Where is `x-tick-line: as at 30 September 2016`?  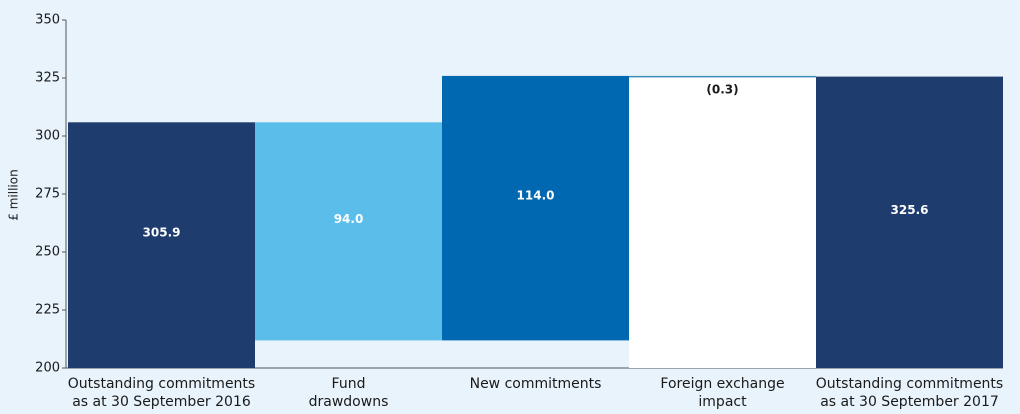 x-tick-line: as at 30 September 2016 is located at coordinates (161, 402).